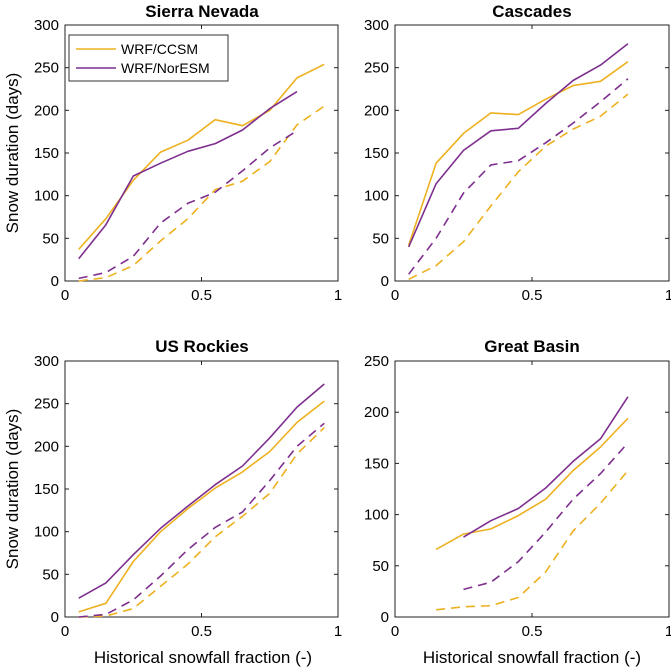 The height and width of the screenshot is (670, 671). Describe the element at coordinates (531, 11) in the screenshot. I see `panel-title: Cascades` at that location.